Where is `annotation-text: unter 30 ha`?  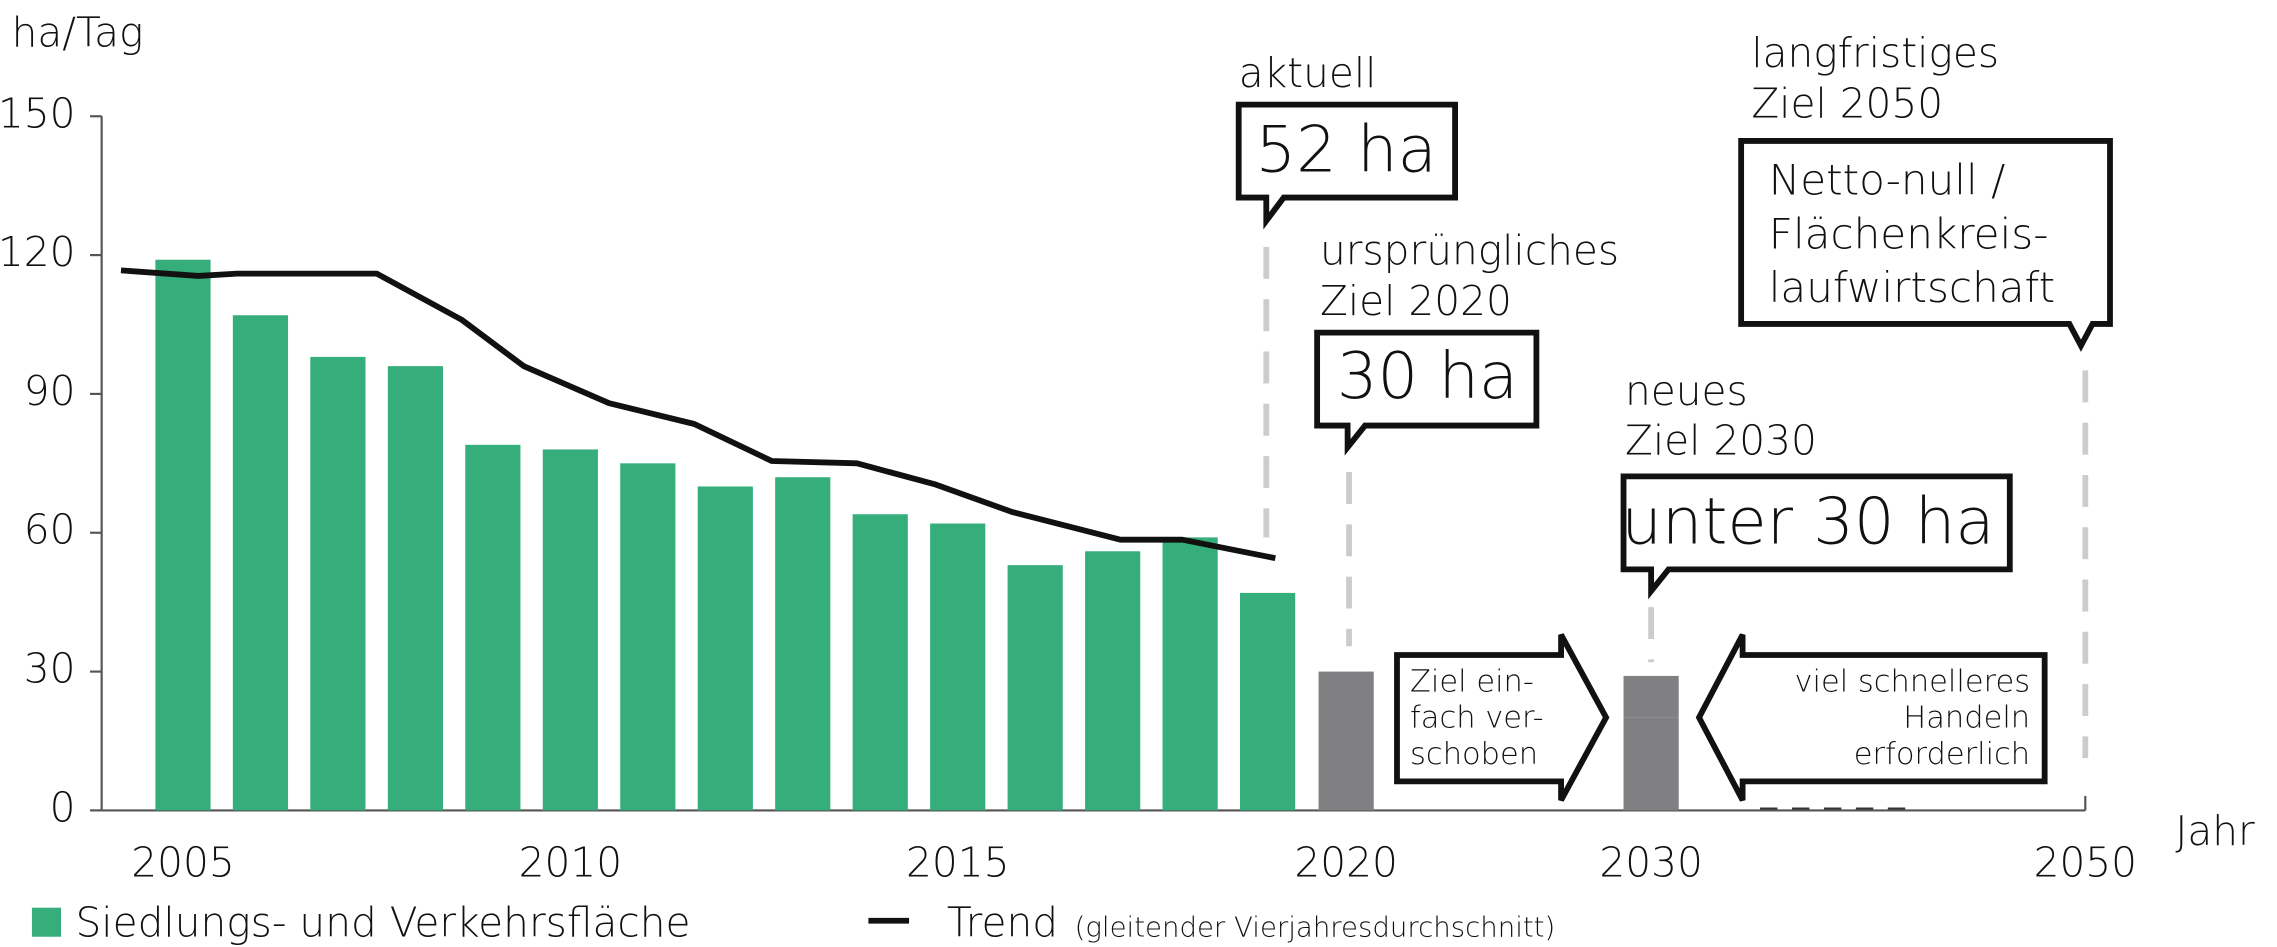 annotation-text: unter 30 ha is located at coordinates (1807, 522).